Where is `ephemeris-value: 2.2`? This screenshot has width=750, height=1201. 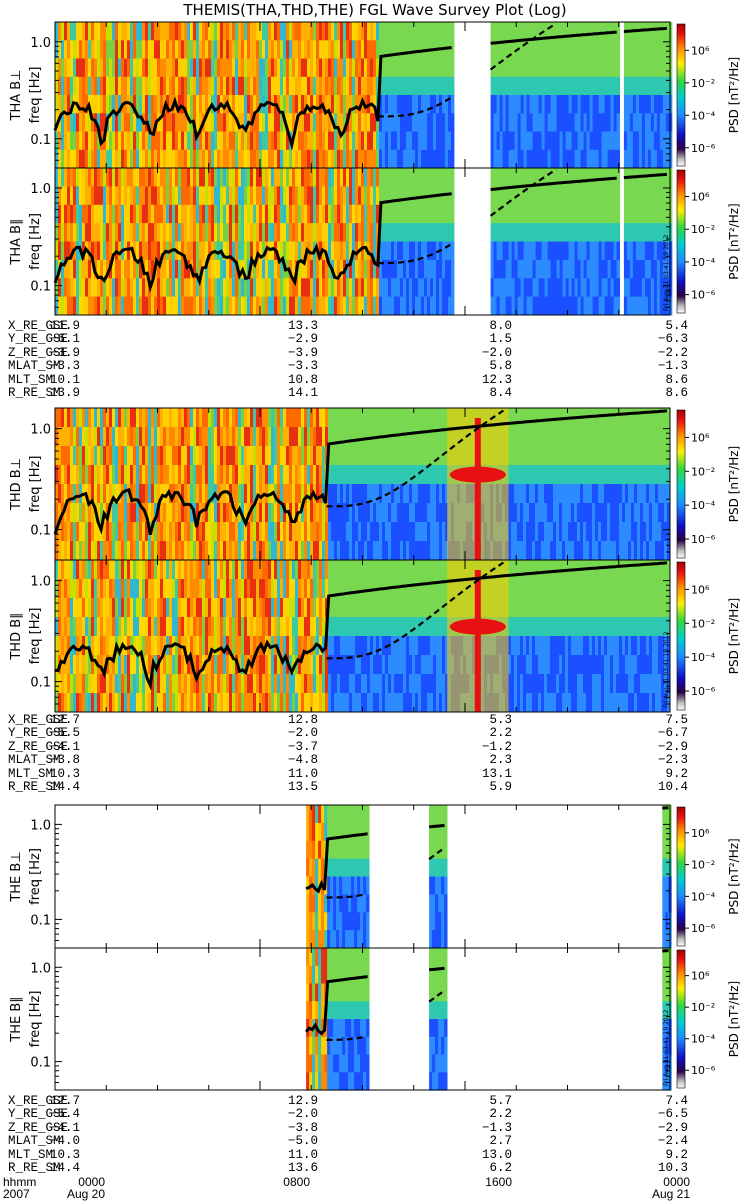
ephemeris-value: 2.2 is located at coordinates (482, 733).